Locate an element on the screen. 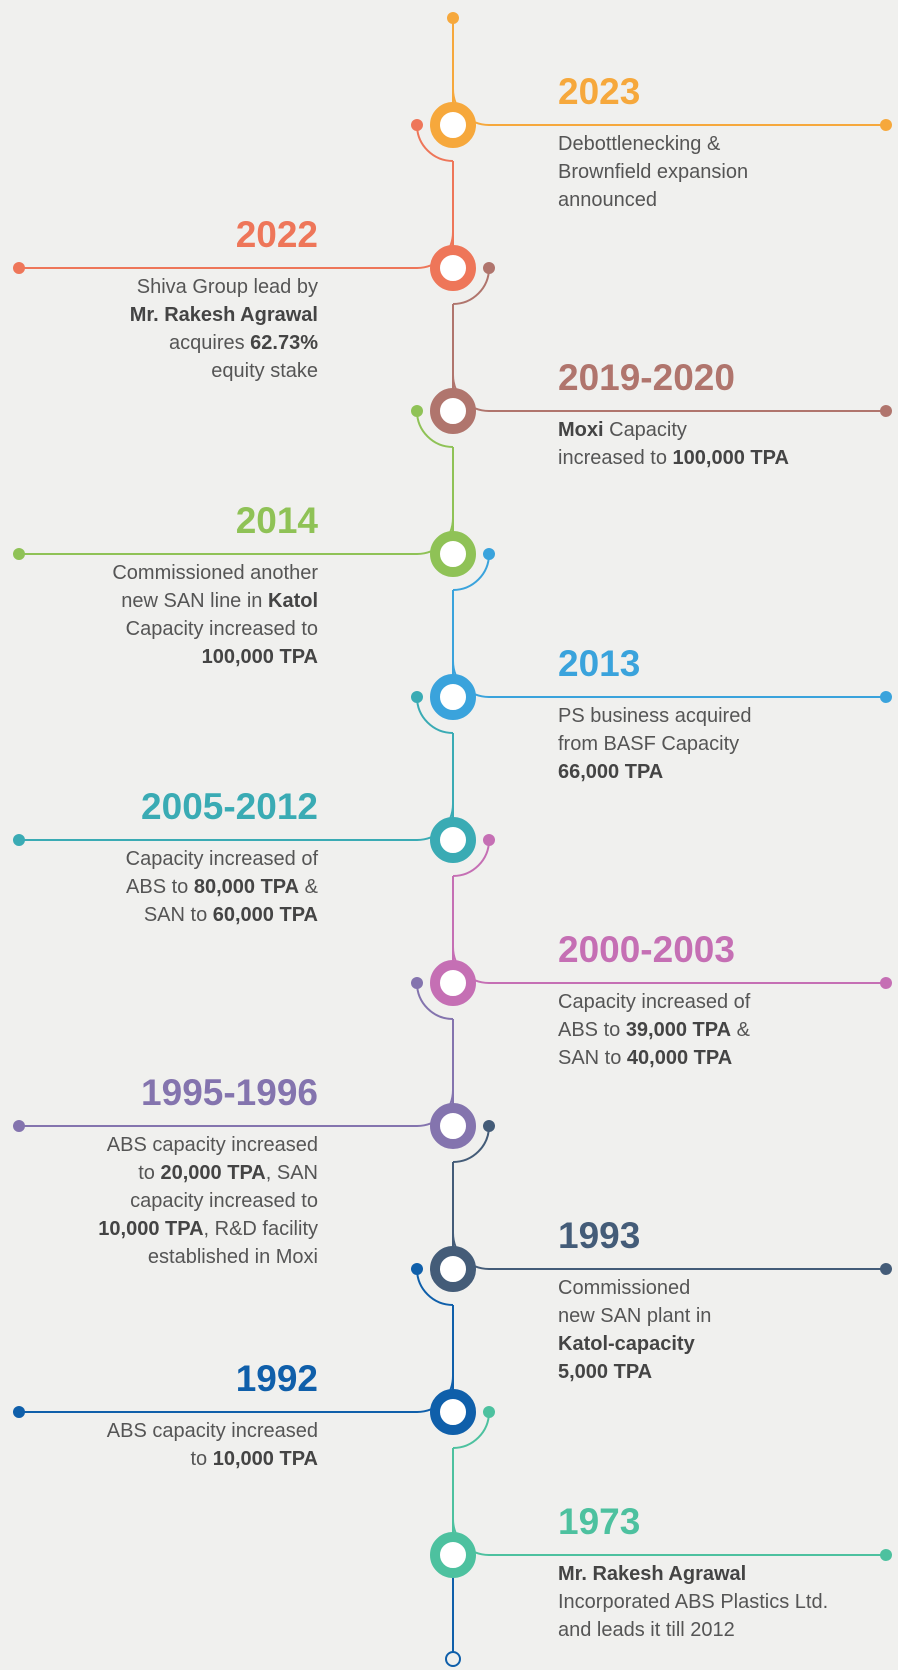 This screenshot has width=898, height=1670. text: new SAN plant in is located at coordinates (635, 1316).